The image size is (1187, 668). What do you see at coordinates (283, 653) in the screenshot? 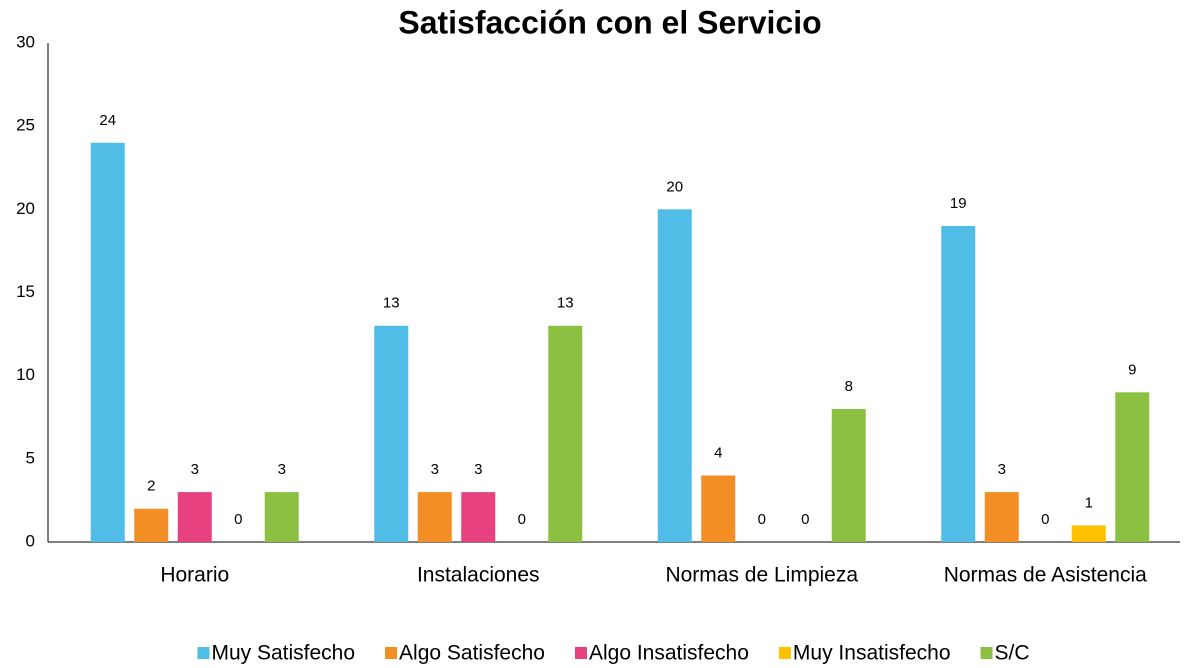
I see `legend-label: Muy Satisfecho` at bounding box center [283, 653].